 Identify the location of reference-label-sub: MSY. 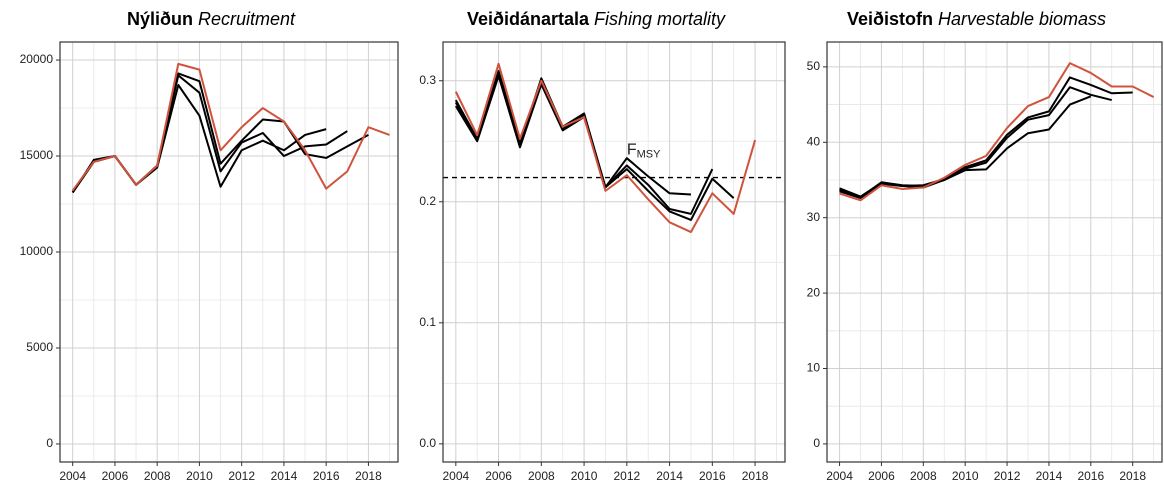
(649, 154).